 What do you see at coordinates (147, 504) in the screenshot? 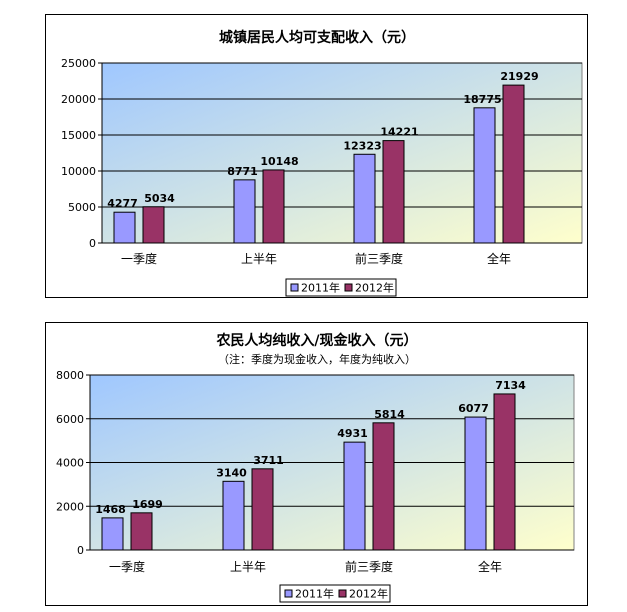
I see `data-label: 1699` at bounding box center [147, 504].